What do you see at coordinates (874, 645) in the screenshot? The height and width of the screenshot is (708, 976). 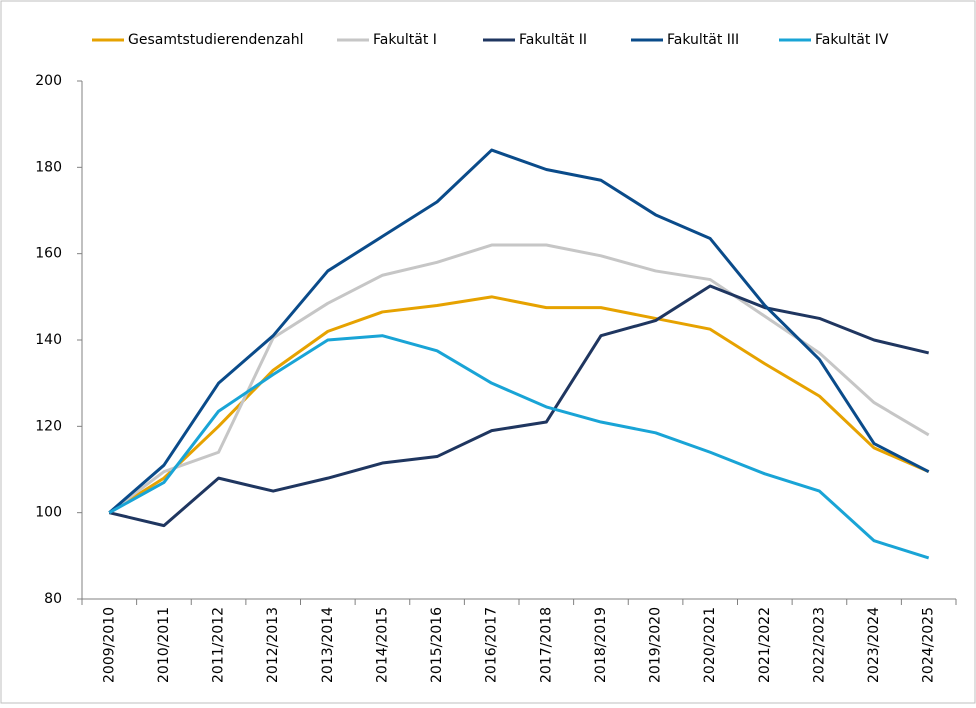 I see `x-tick-label: 2023/2024` at bounding box center [874, 645].